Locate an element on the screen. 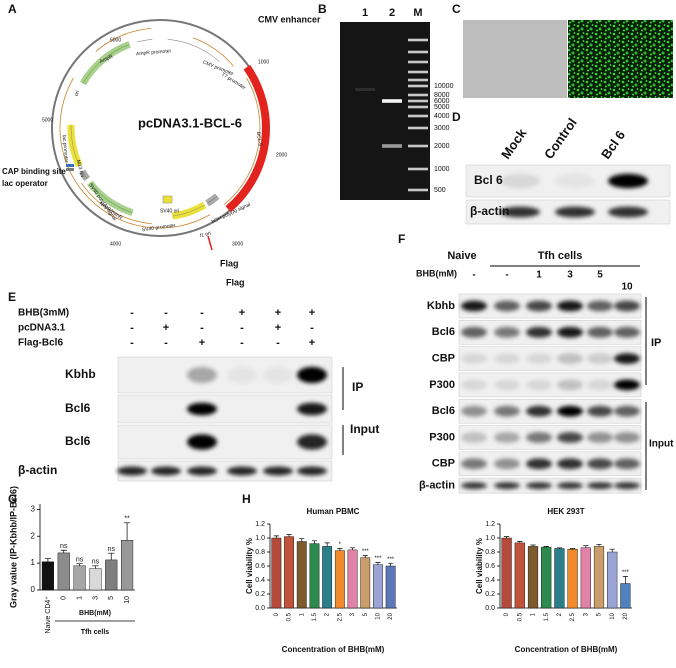  x-tick-label: 3 is located at coordinates (95, 598).